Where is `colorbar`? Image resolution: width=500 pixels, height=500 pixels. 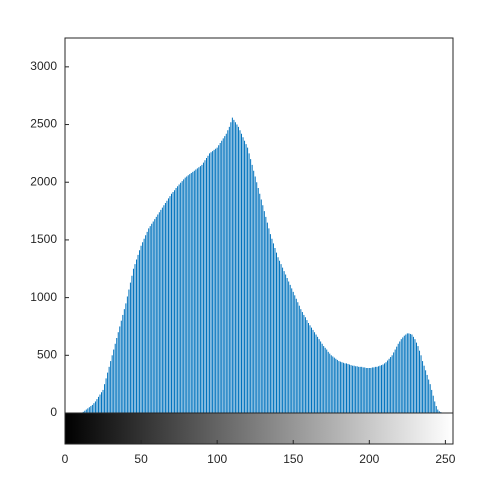
colorbar is located at coordinates (259, 428).